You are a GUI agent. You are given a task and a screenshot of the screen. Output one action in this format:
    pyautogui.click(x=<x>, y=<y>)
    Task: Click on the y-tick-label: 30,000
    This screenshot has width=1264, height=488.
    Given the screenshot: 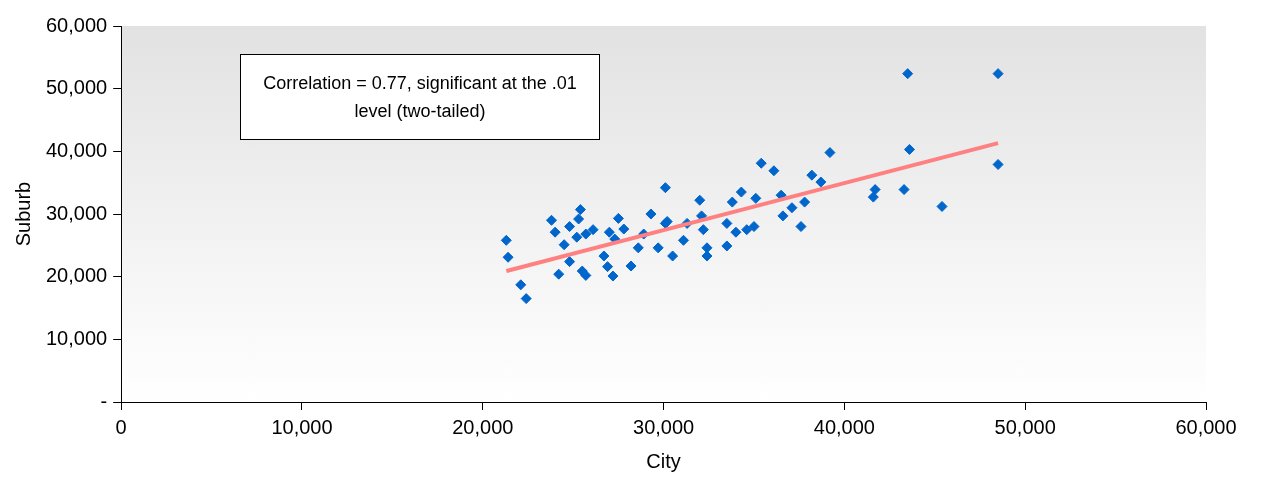 What is the action you would take?
    pyautogui.click(x=77, y=212)
    